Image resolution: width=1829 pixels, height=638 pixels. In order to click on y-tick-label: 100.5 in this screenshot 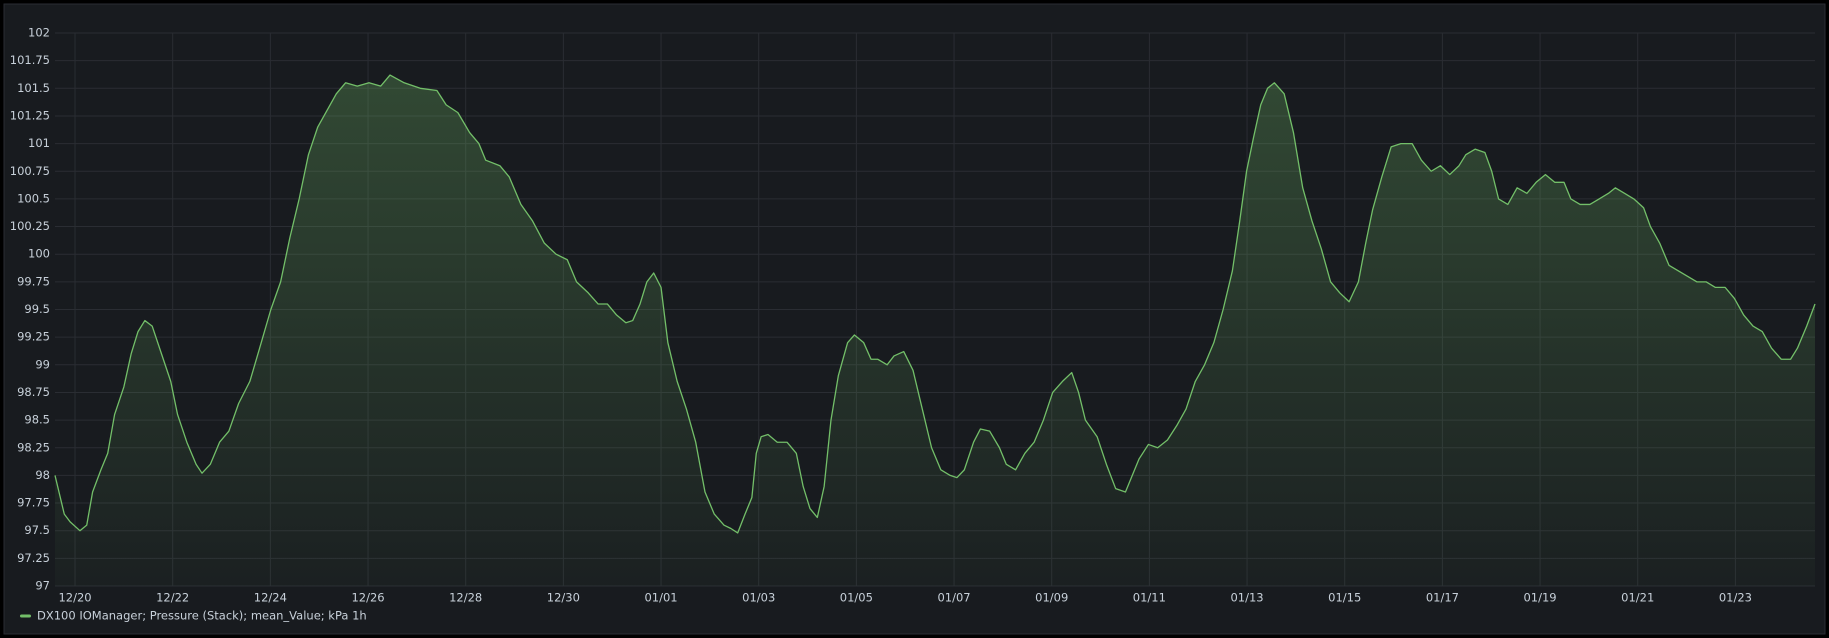, I will do `click(33, 198)`.